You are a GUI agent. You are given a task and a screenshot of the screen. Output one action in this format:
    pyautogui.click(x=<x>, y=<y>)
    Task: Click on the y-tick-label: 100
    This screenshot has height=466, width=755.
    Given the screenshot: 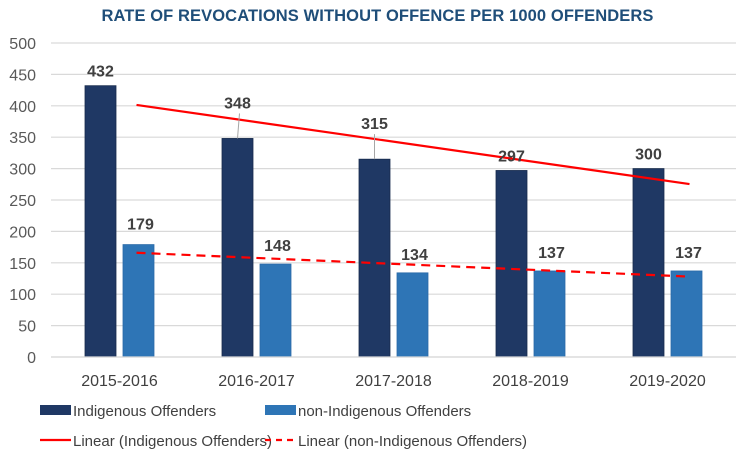 What is the action you would take?
    pyautogui.click(x=22, y=295)
    